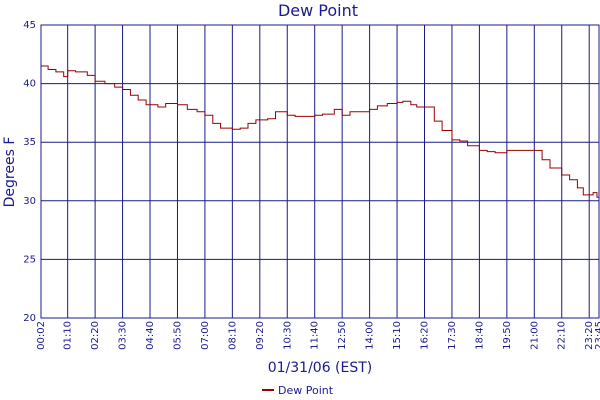 This screenshot has width=600, height=400. What do you see at coordinates (370, 335) in the screenshot?
I see `x-tick-label: 14:00` at bounding box center [370, 335].